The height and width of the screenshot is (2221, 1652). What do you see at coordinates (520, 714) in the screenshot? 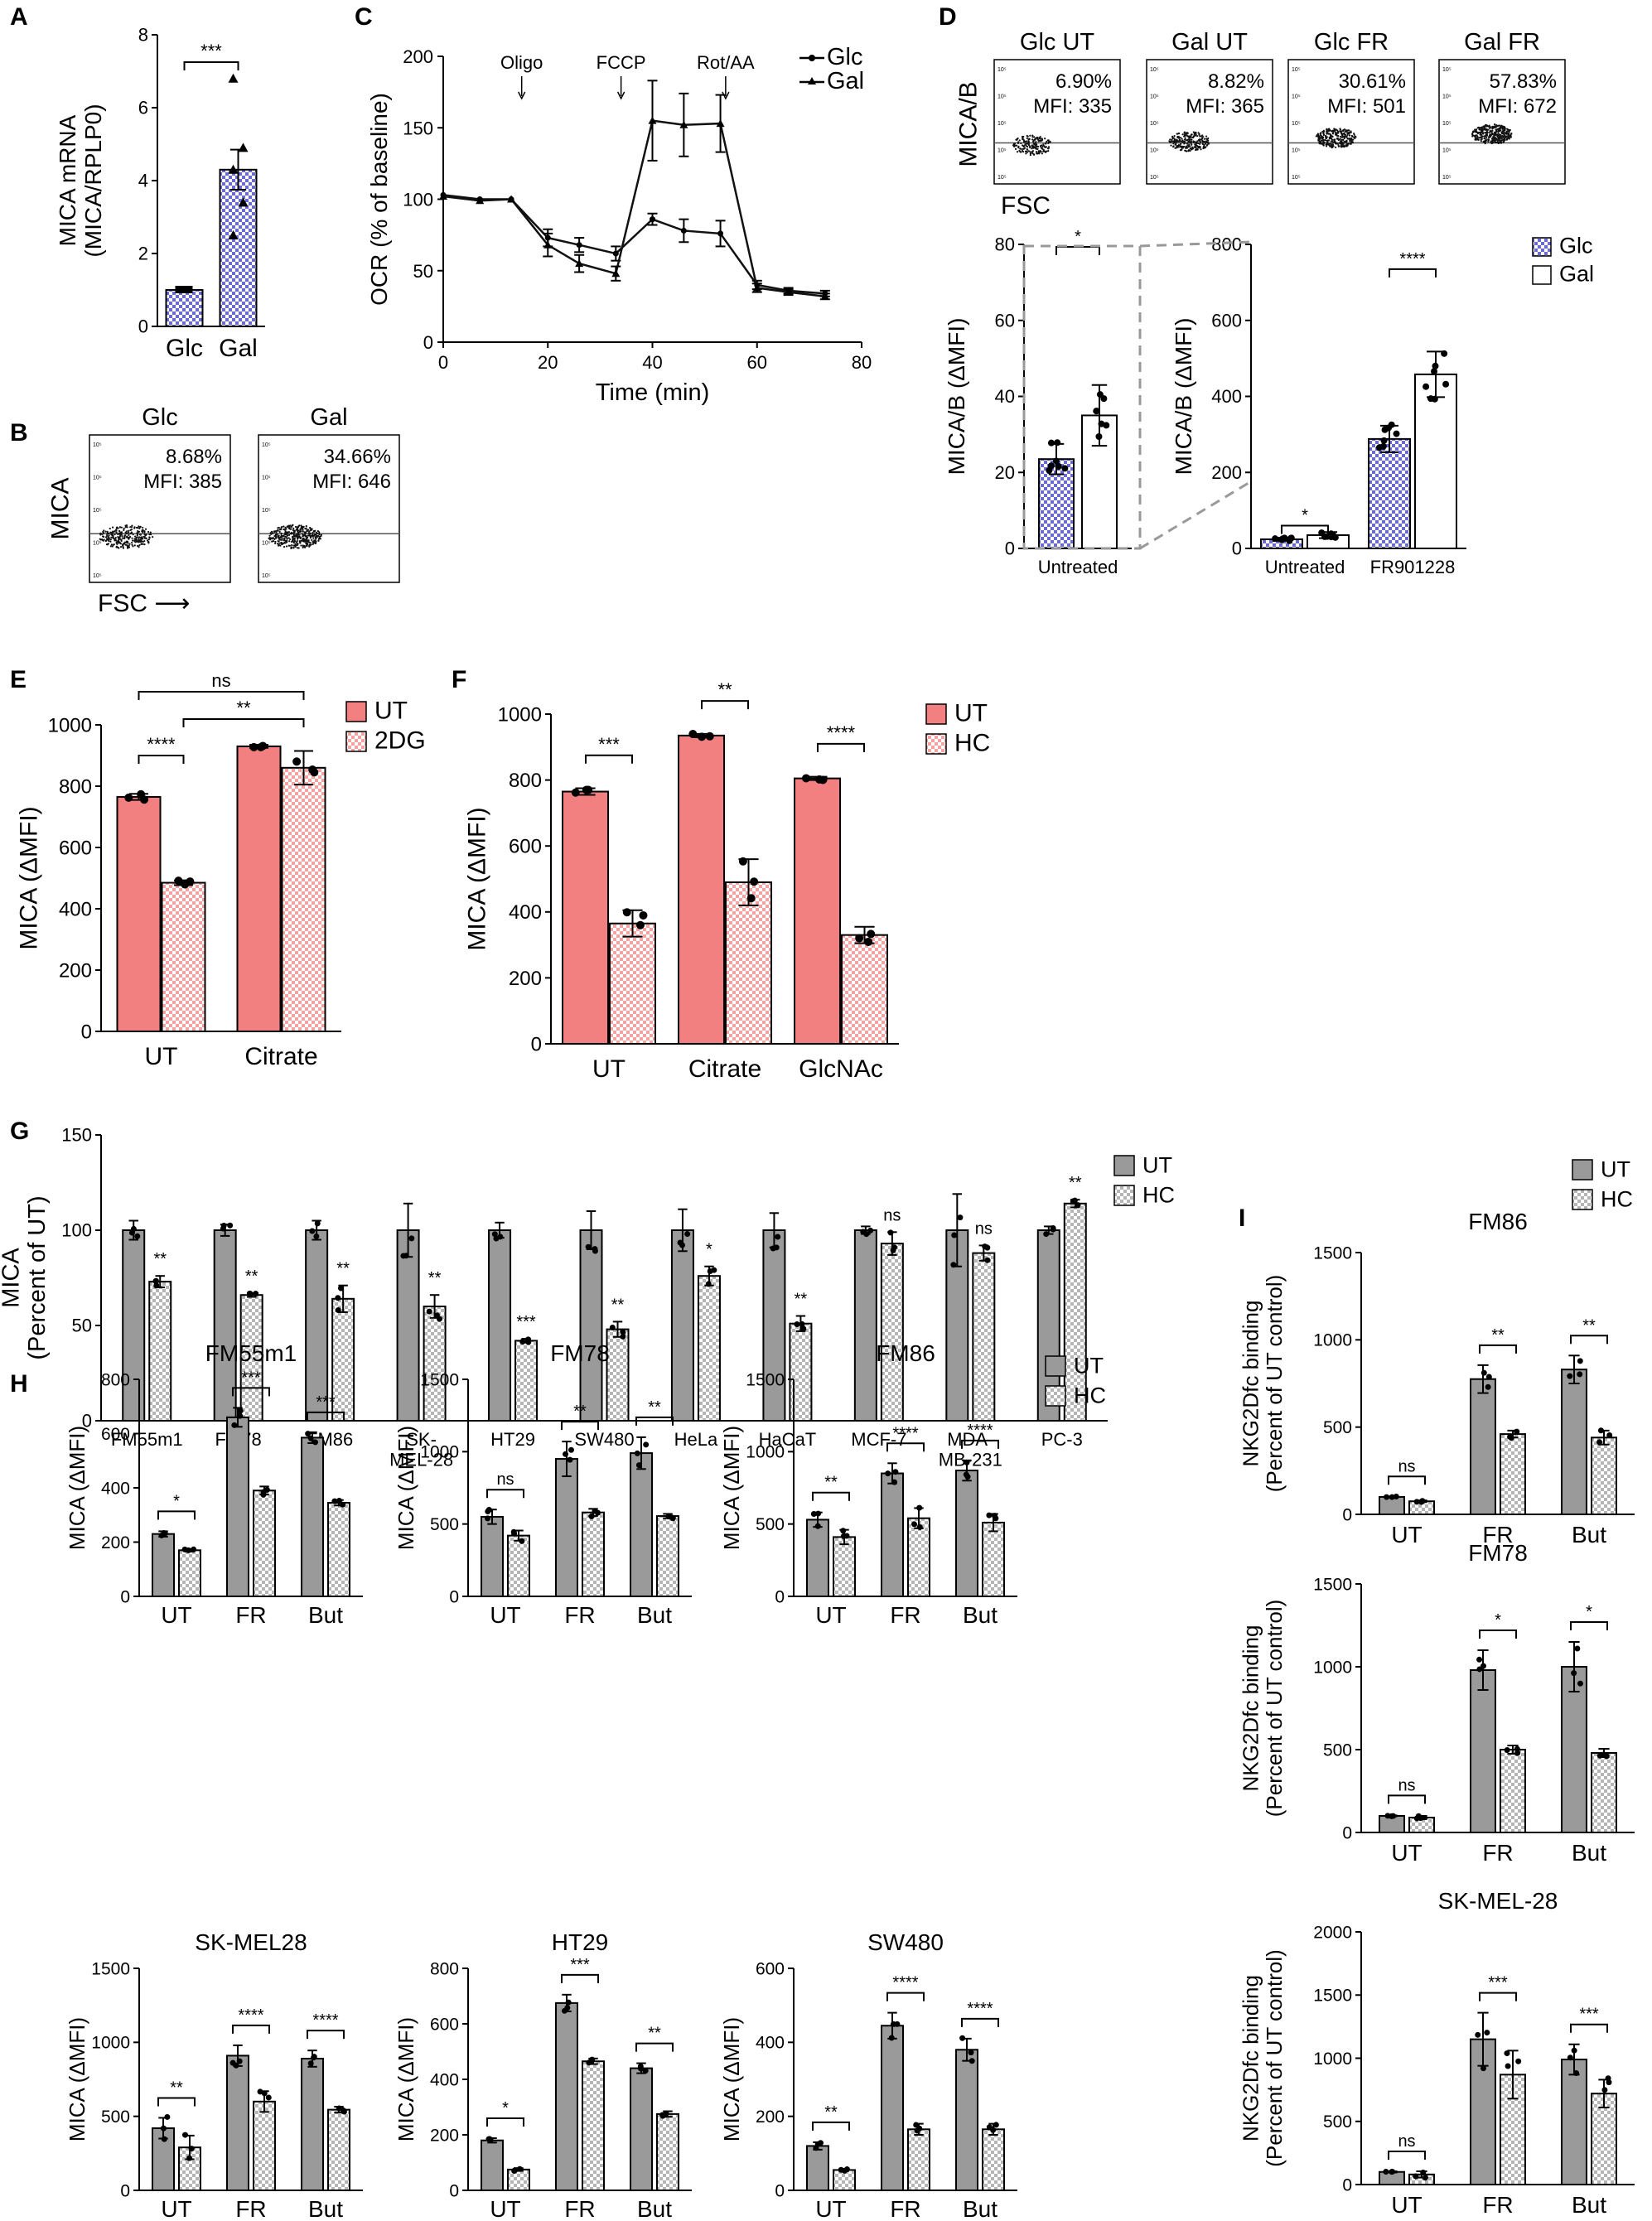
I see `y-tick-label: 1000` at bounding box center [520, 714].